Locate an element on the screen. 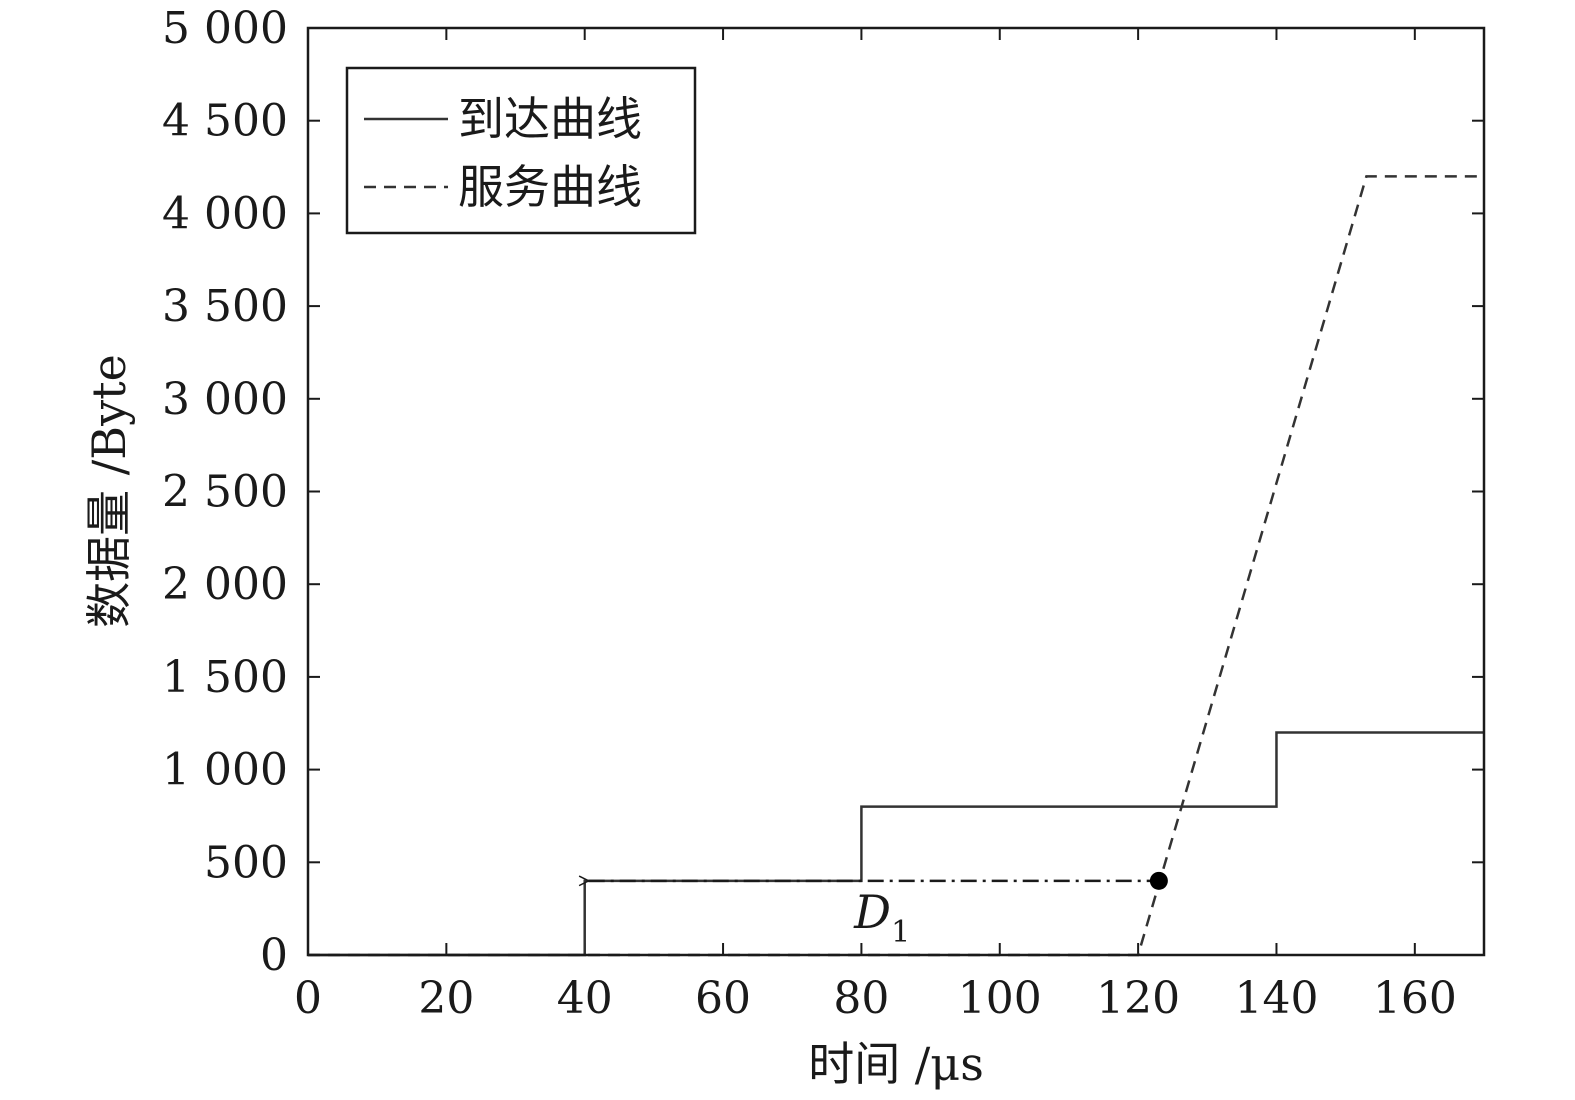 Image resolution: width=1575 pixels, height=1100 pixels. legend-label-arrival: 到达曲线 is located at coordinates (550, 119).